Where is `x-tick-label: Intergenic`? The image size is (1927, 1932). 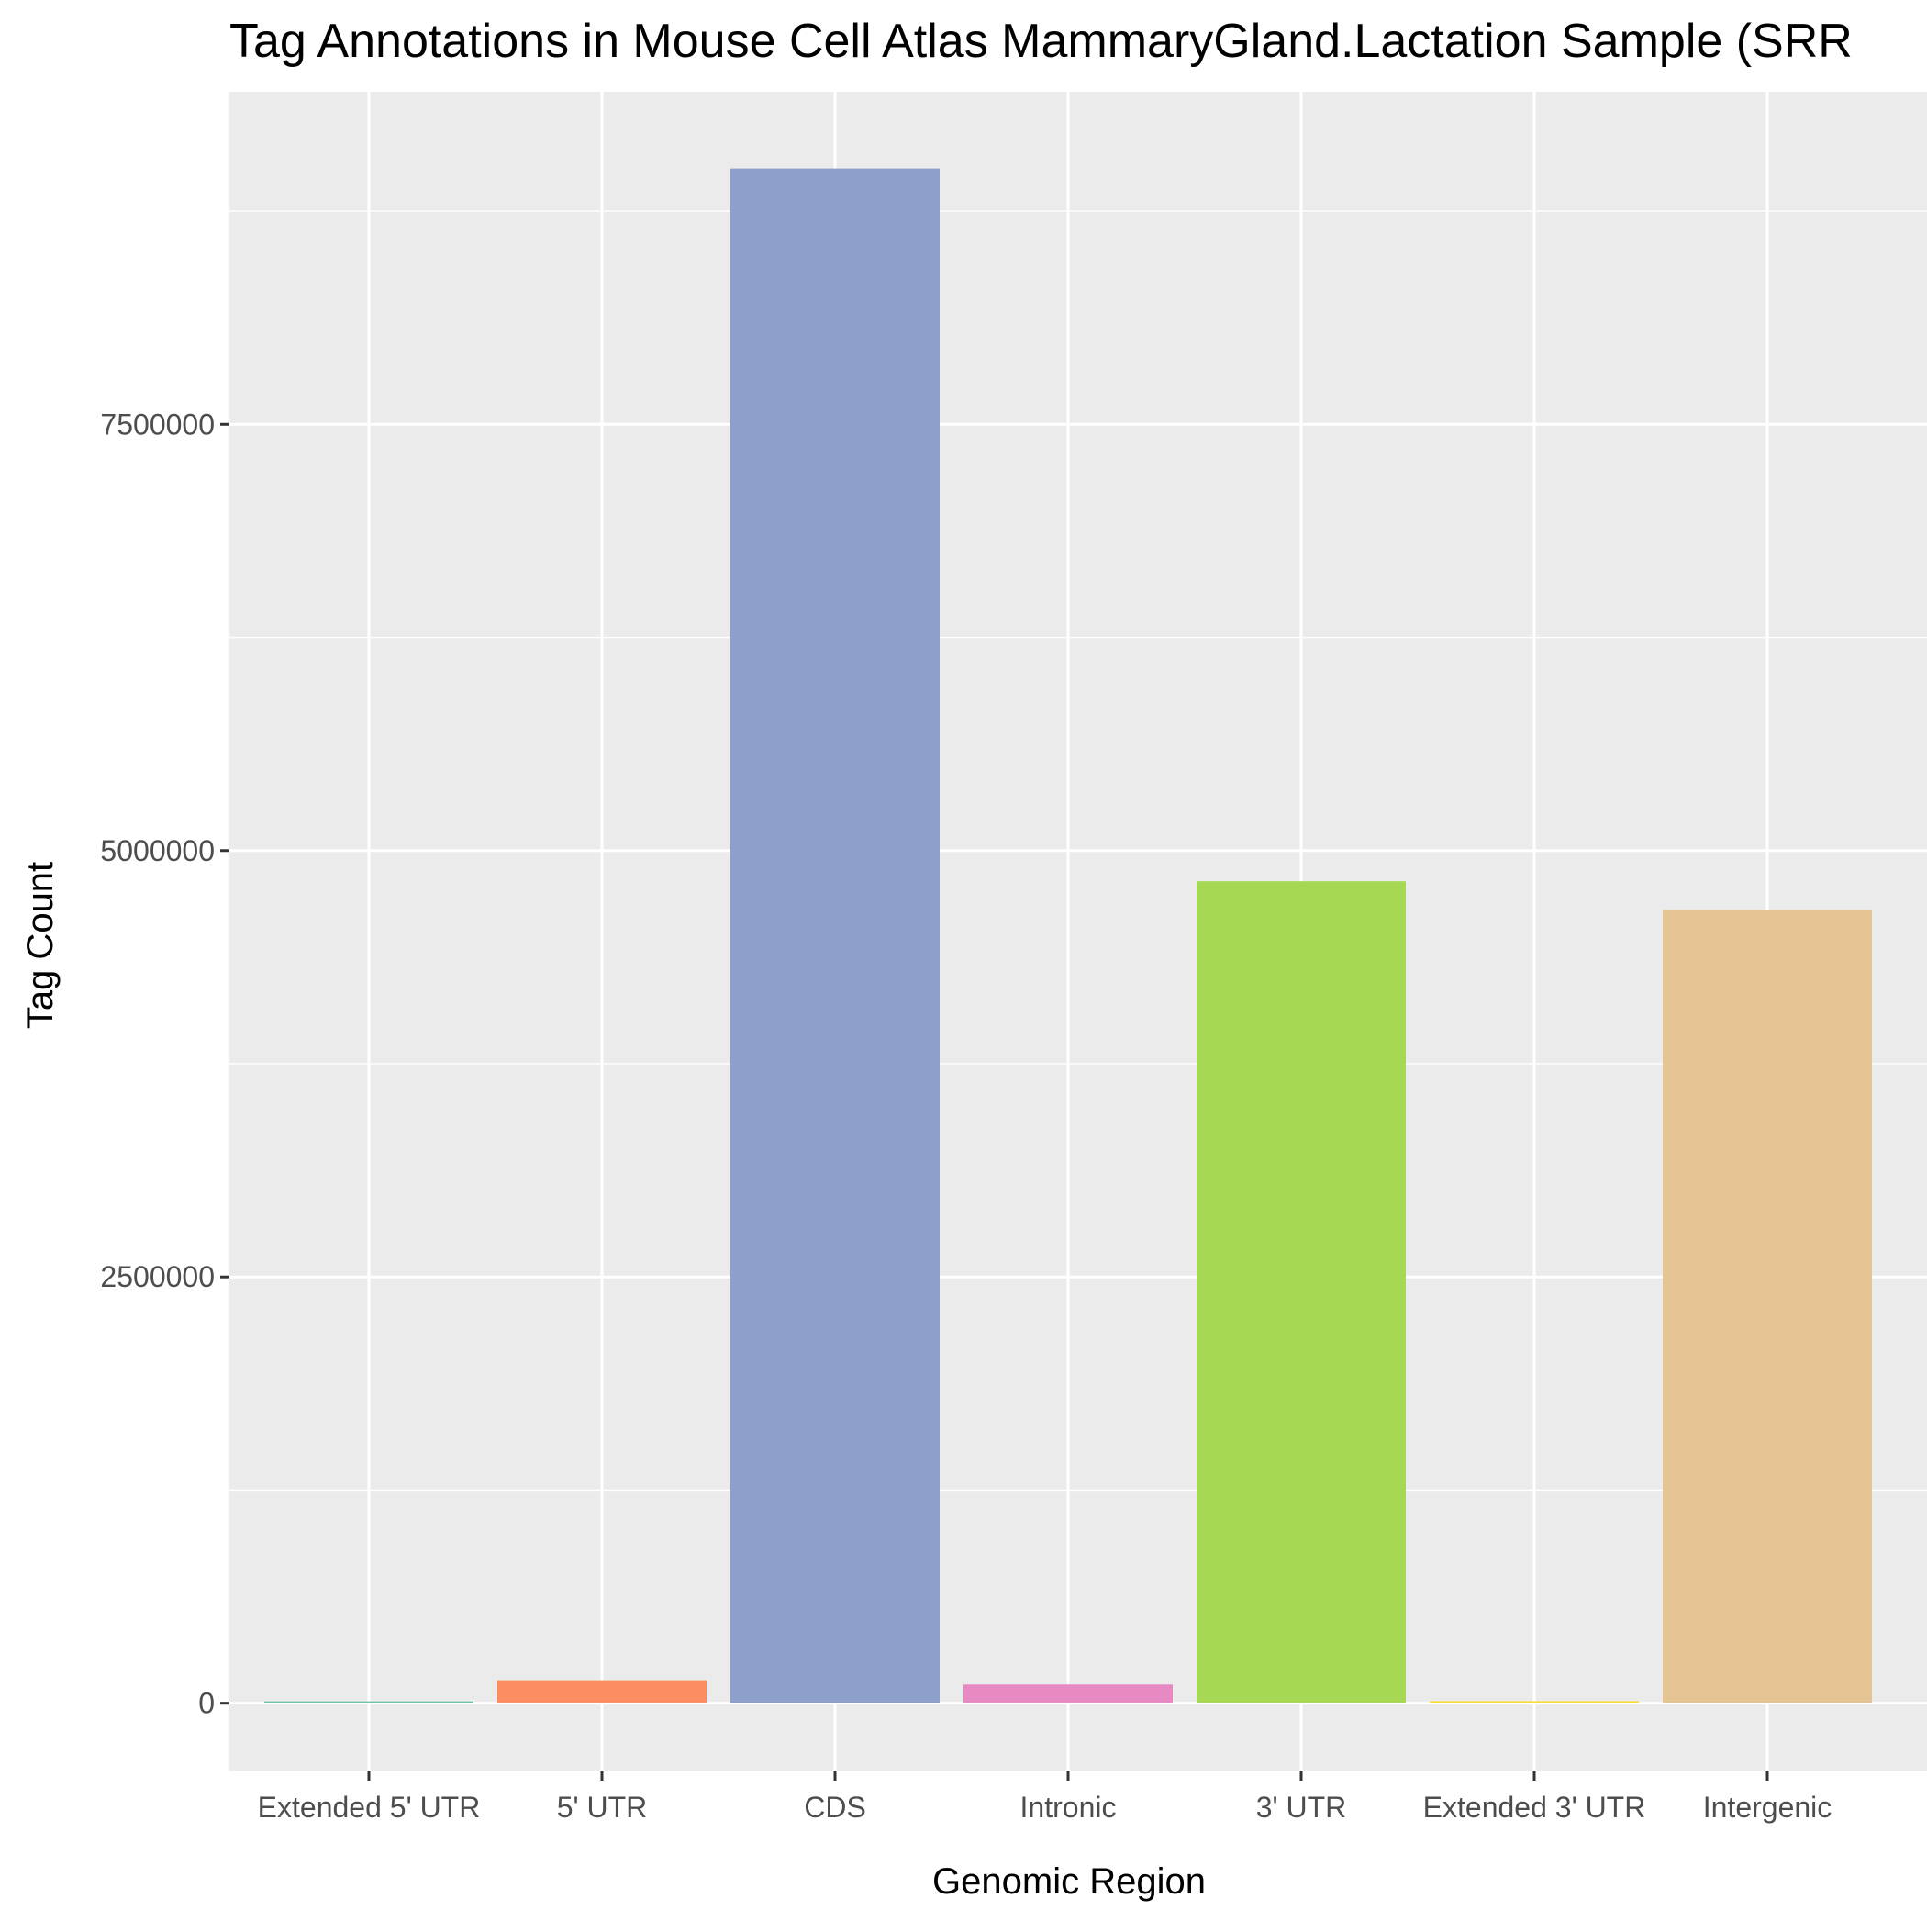
x-tick-label: Intergenic is located at coordinates (1767, 1807).